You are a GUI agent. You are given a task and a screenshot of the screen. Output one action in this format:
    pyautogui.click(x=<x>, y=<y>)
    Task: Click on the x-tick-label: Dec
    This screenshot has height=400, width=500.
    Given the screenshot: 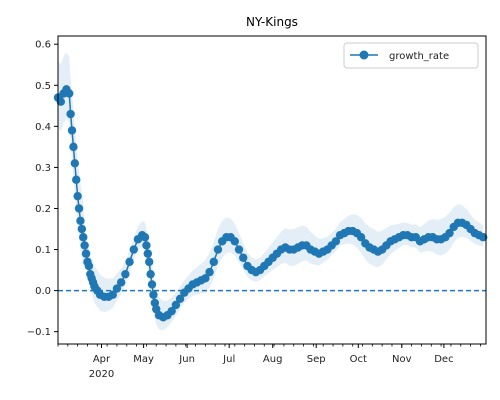 What is the action you would take?
    pyautogui.click(x=443, y=359)
    